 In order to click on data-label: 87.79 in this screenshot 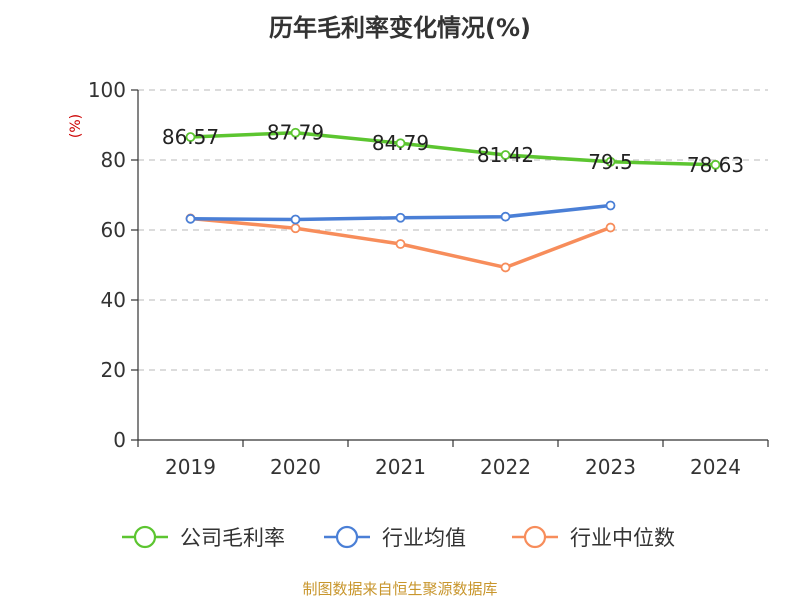, I will do `click(295, 133)`.